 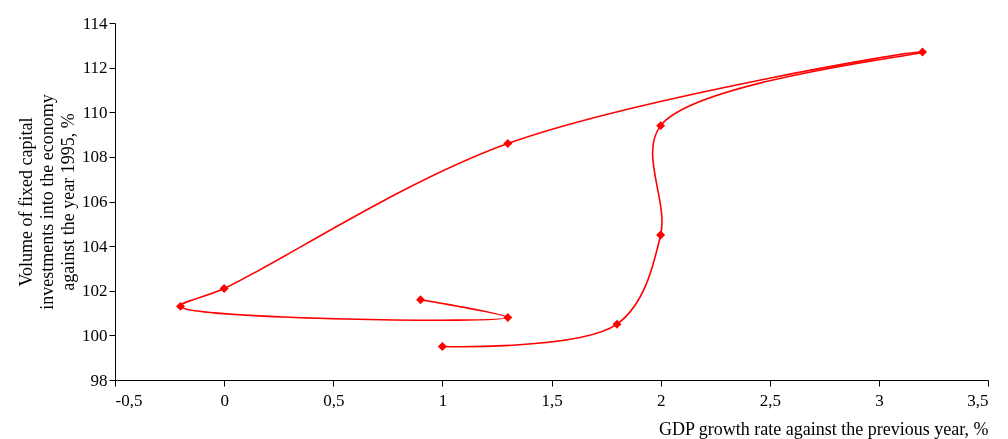 What do you see at coordinates (770, 400) in the screenshot?
I see `x-tick-label: 2,5` at bounding box center [770, 400].